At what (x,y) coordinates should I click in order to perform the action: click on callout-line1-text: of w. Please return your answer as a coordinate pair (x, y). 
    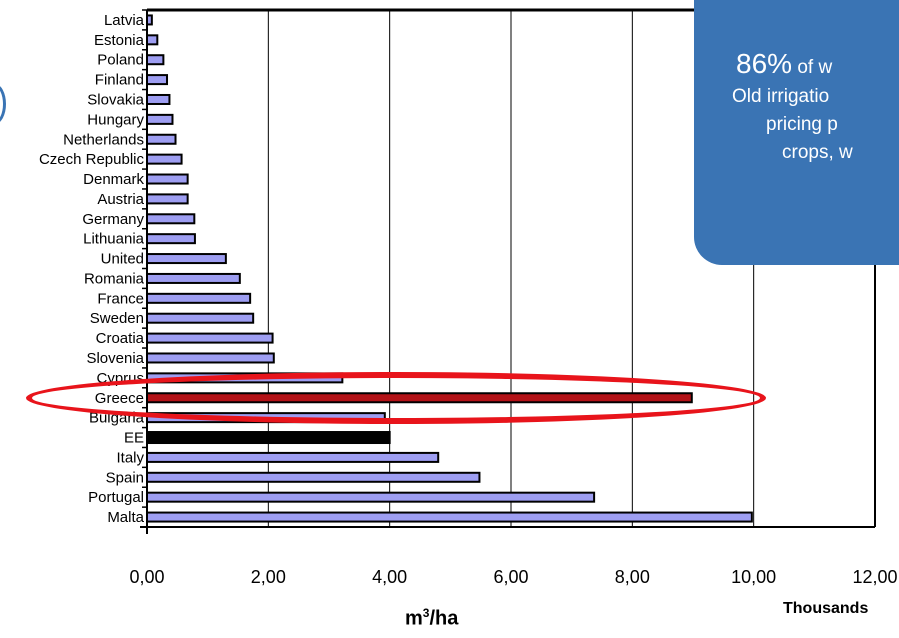
    Looking at the image, I should click on (812, 67).